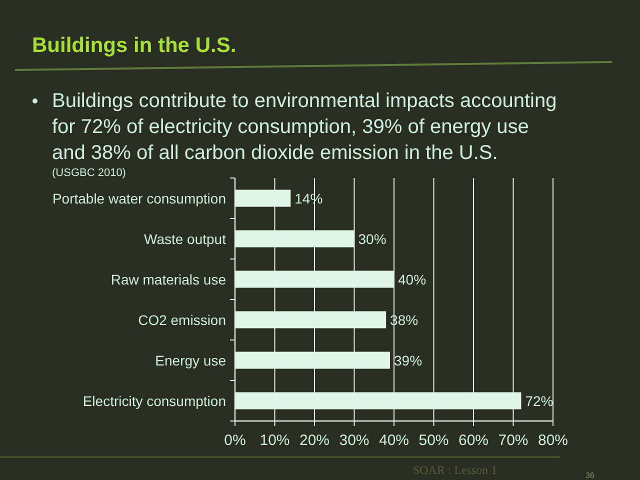 This screenshot has height=480, width=640. What do you see at coordinates (354, 440) in the screenshot?
I see `x-tick-label: 30%` at bounding box center [354, 440].